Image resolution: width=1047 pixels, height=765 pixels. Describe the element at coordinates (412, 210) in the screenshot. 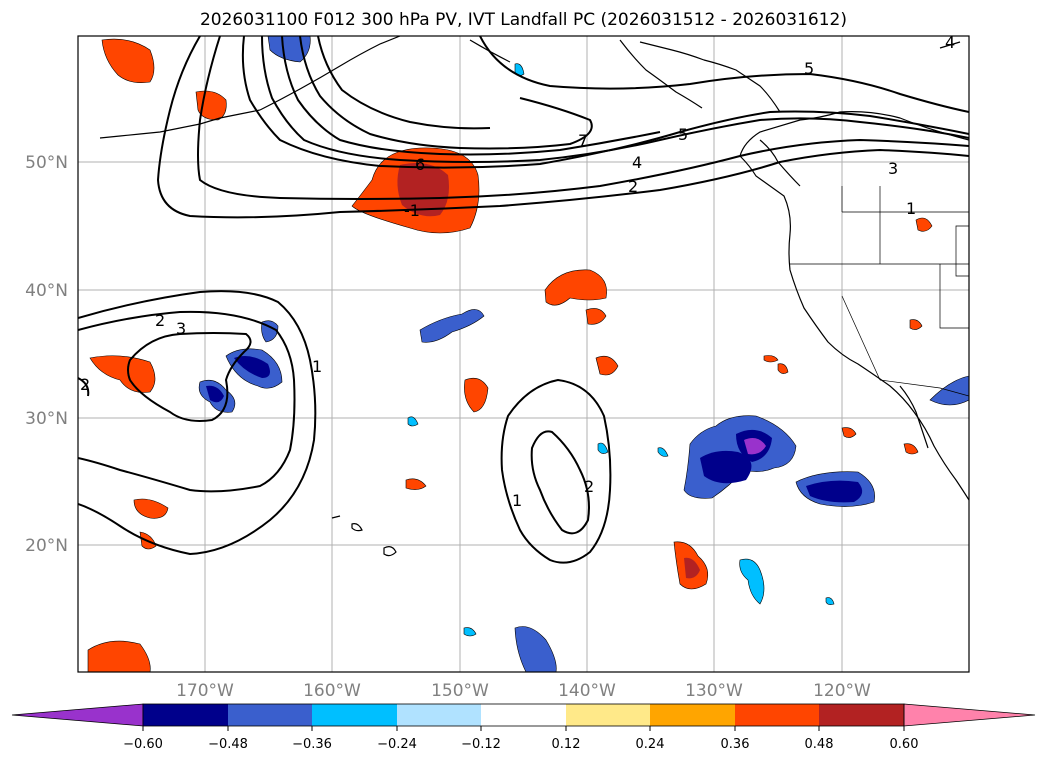

I see `contour-label-neg1: -1` at that location.